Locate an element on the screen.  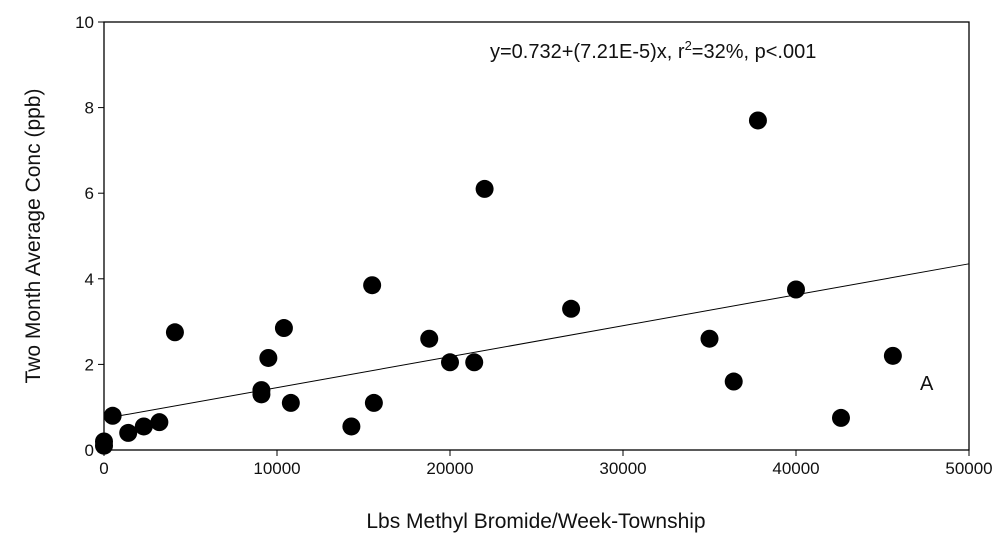
annotation-part: =32%, p<.001 is located at coordinates (754, 52).